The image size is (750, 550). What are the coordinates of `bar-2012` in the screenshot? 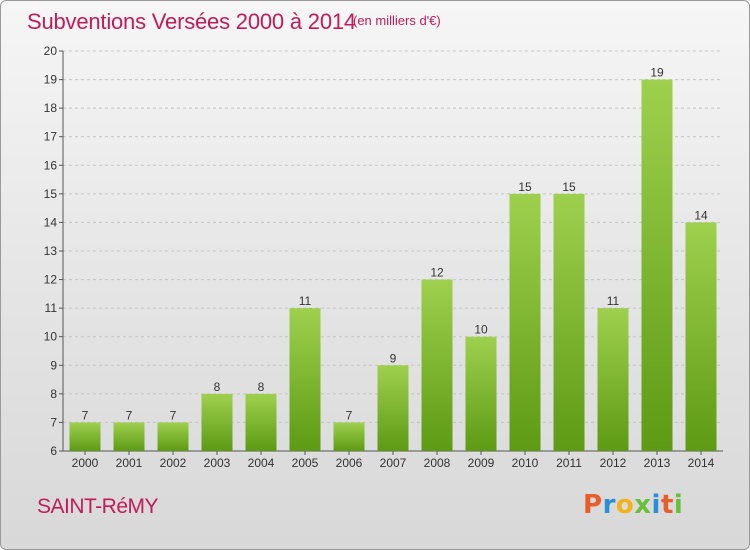 It's located at (613, 379).